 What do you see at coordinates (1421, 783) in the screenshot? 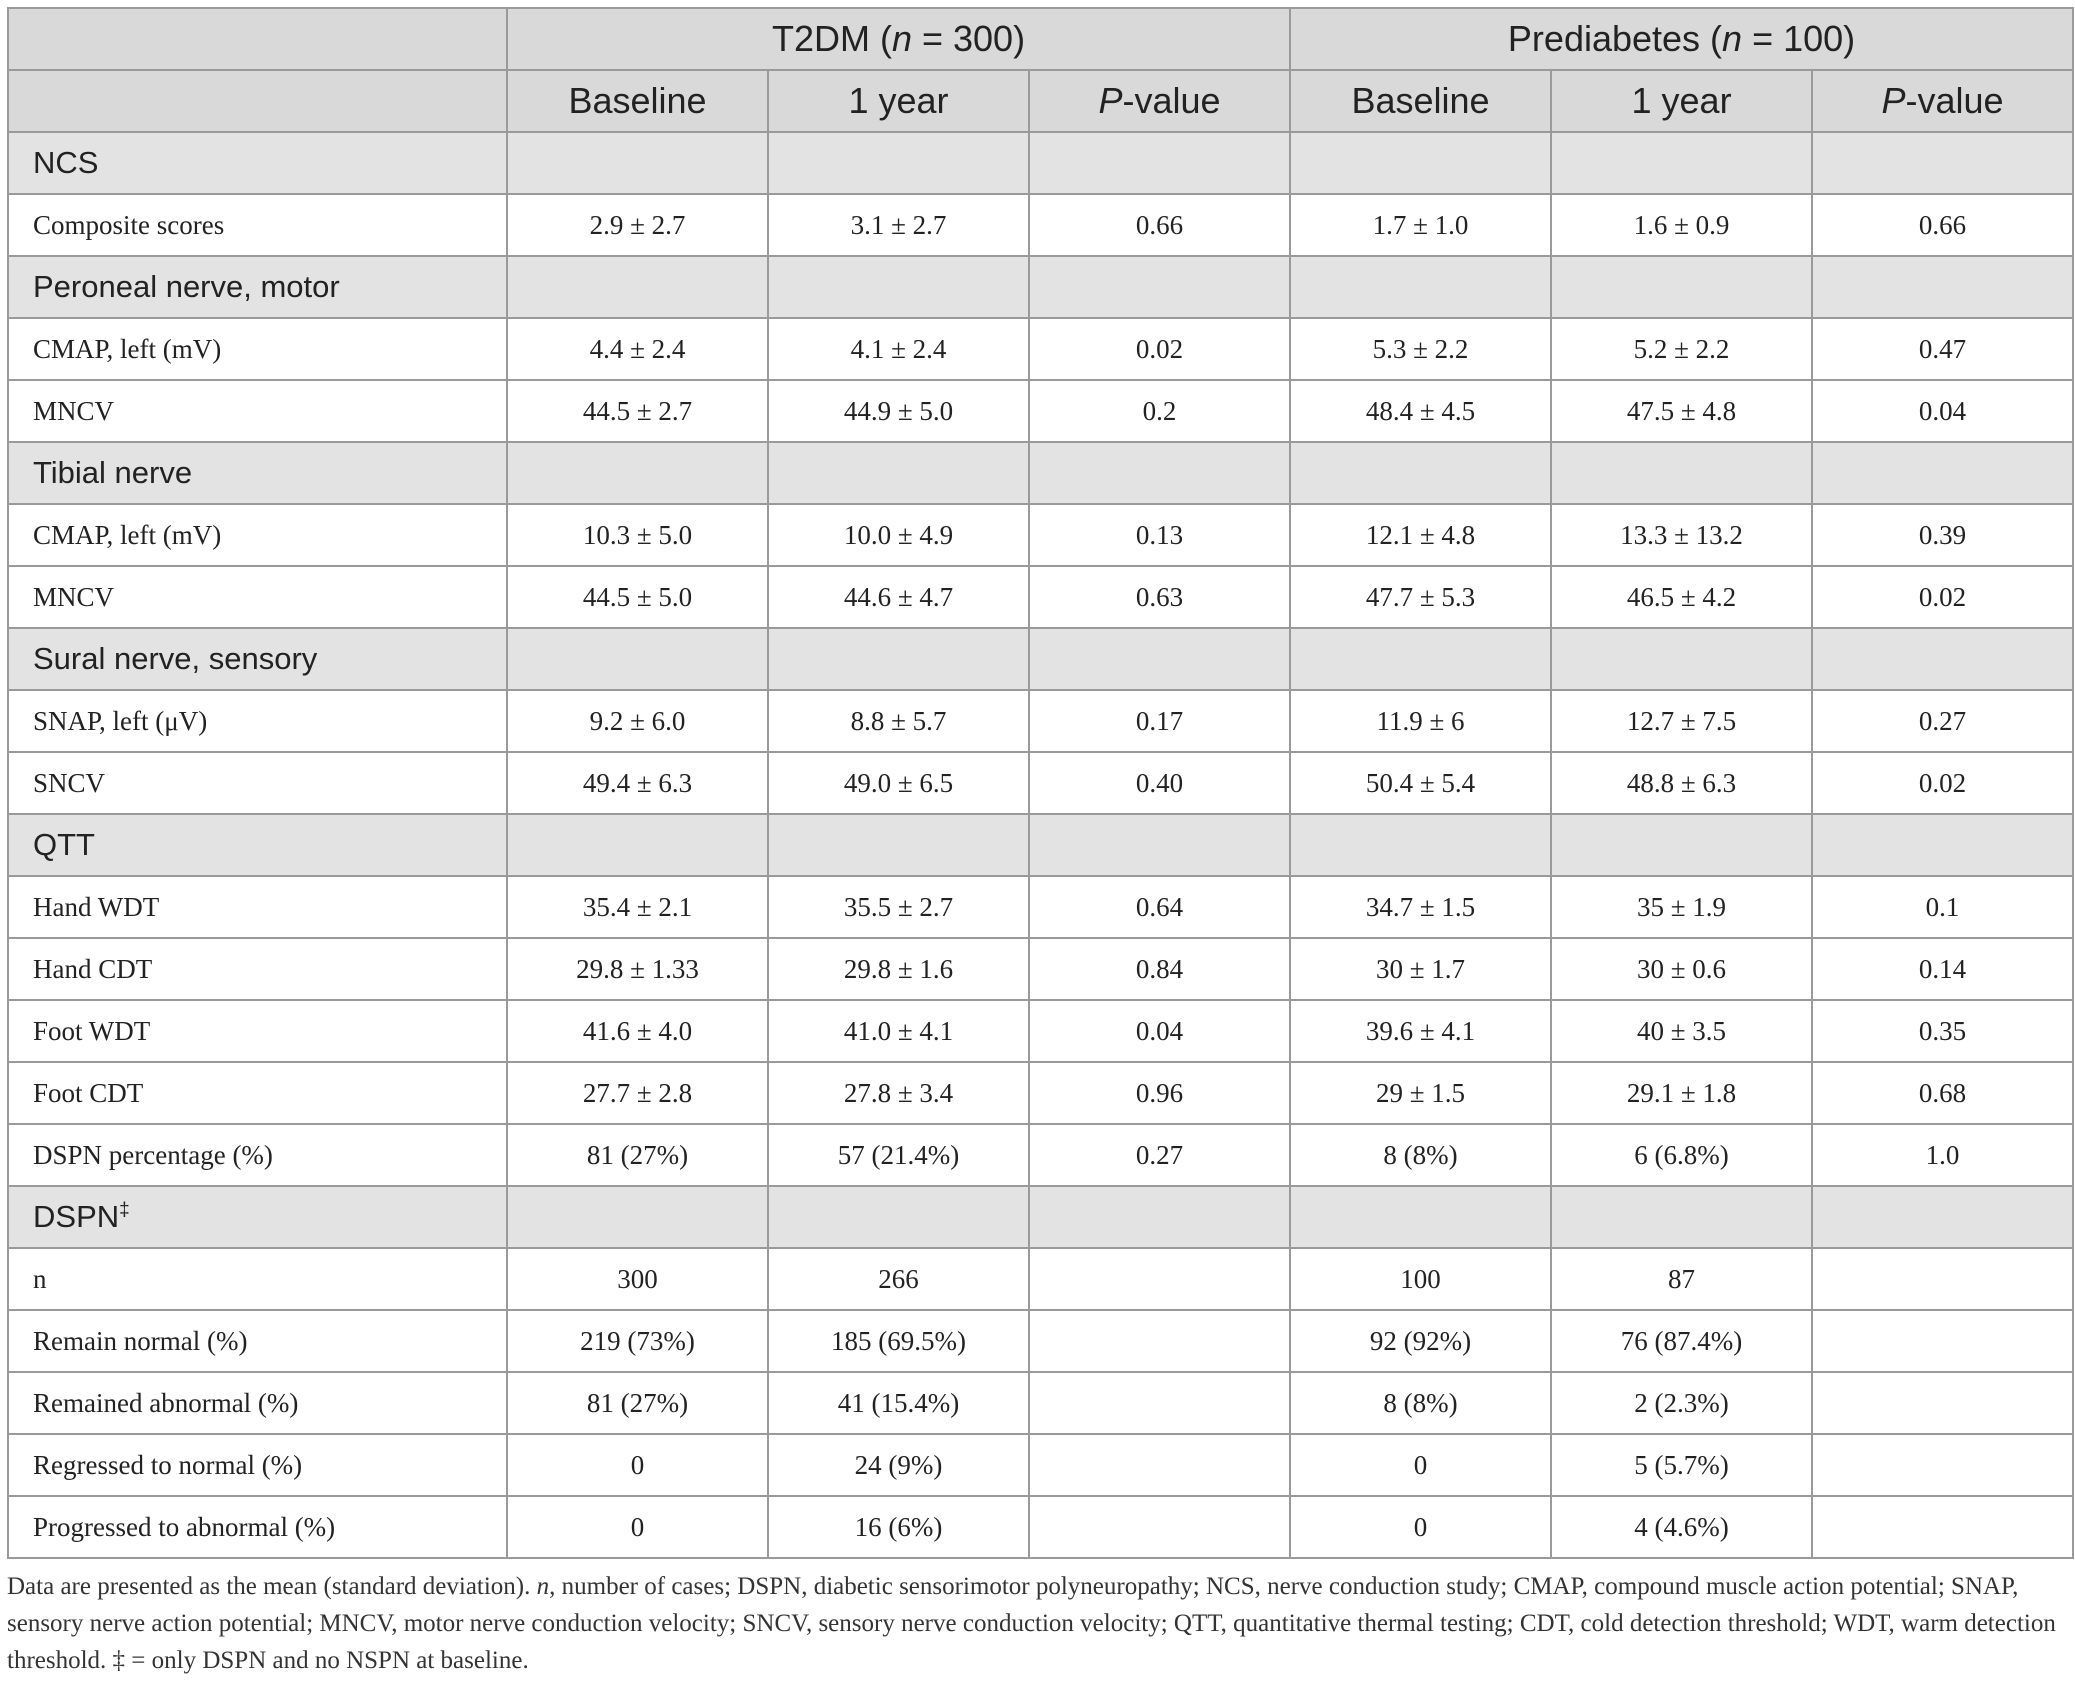
I see `value-cell: 50.4 ± 5.4` at bounding box center [1421, 783].